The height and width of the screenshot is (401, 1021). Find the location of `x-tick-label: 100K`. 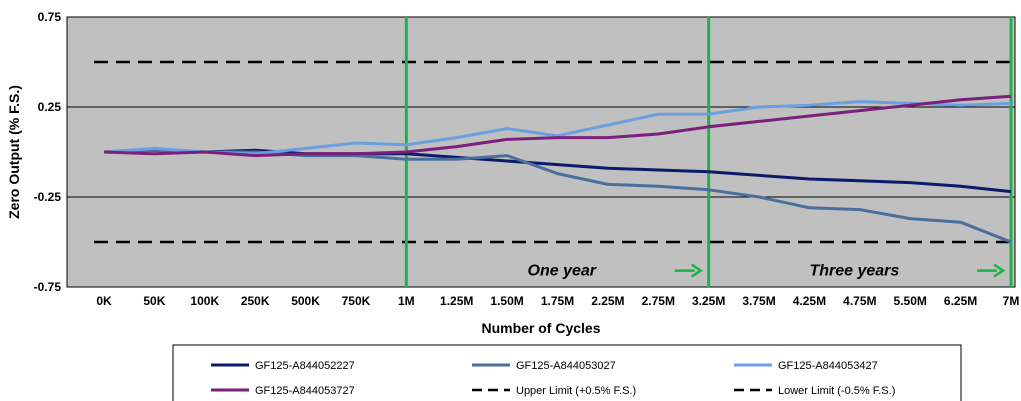

x-tick-label: 100K is located at coordinates (204, 301).